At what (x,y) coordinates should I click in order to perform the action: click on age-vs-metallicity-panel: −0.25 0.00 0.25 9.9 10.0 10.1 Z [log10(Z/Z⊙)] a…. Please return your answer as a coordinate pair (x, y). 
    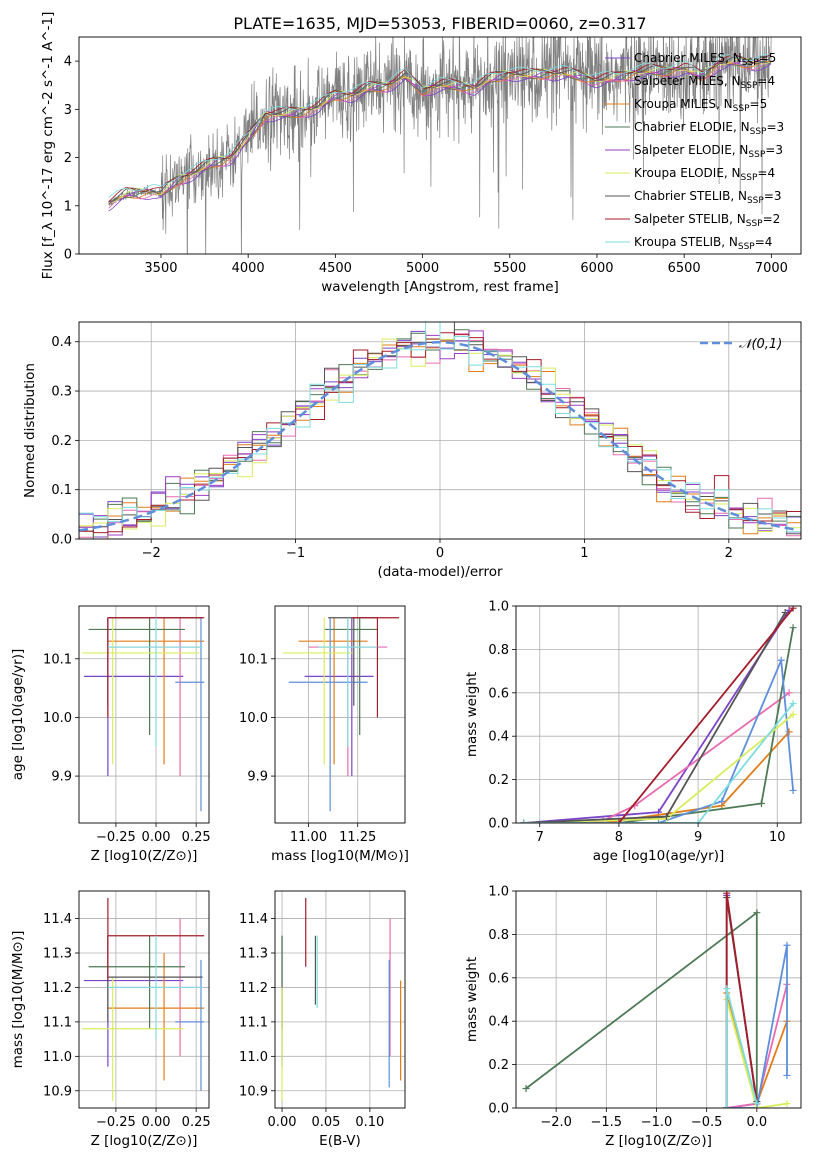
    Looking at the image, I should click on (110, 734).